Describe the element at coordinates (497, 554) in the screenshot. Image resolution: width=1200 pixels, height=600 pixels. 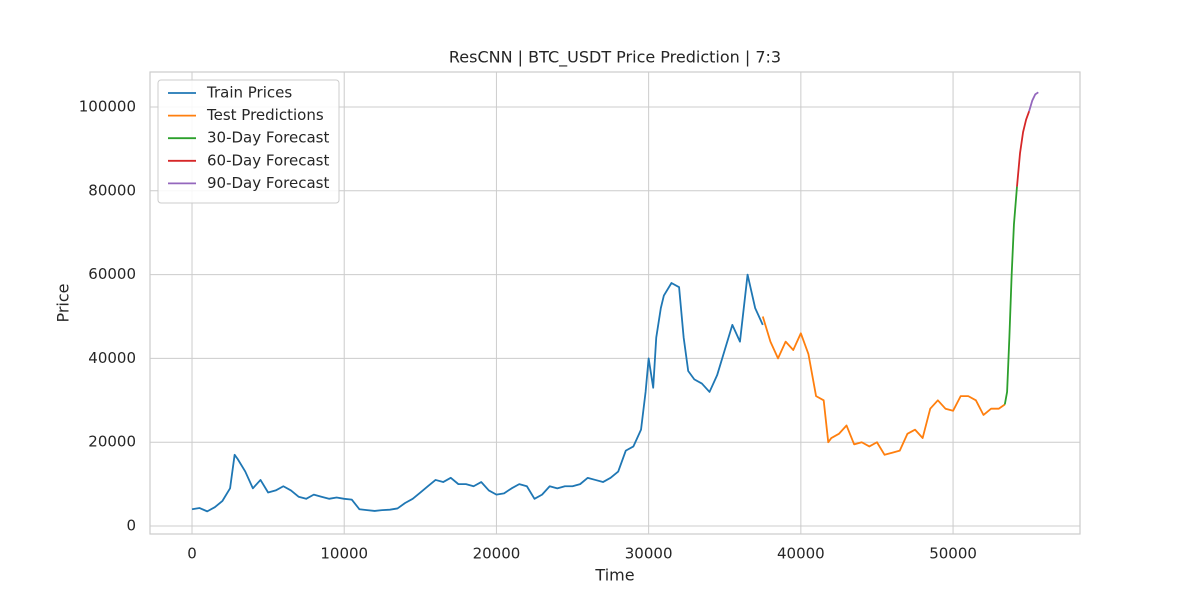
I see `x-tick-label: 20000` at that location.